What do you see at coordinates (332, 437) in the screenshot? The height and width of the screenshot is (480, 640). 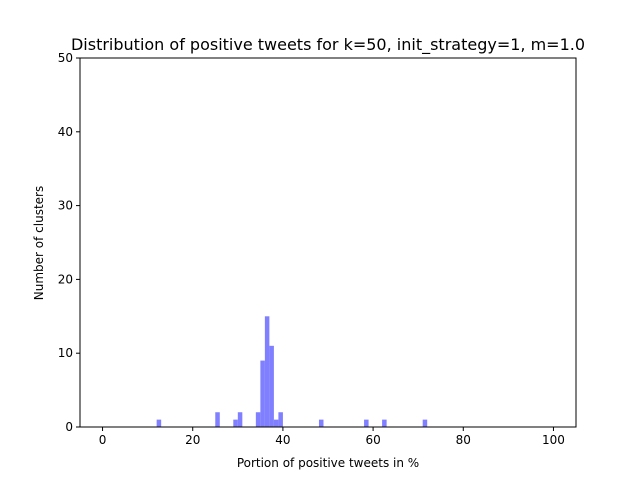 I see `x-axis-ticks: 0 20 40 60 80 100` at bounding box center [332, 437].